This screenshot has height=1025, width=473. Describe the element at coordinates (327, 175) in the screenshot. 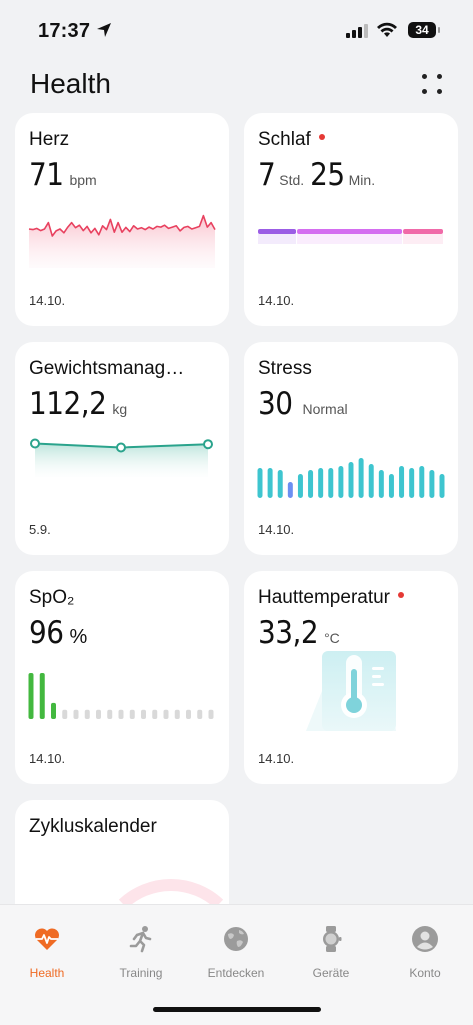

I see `sleep-minutes-value: 25` at that location.